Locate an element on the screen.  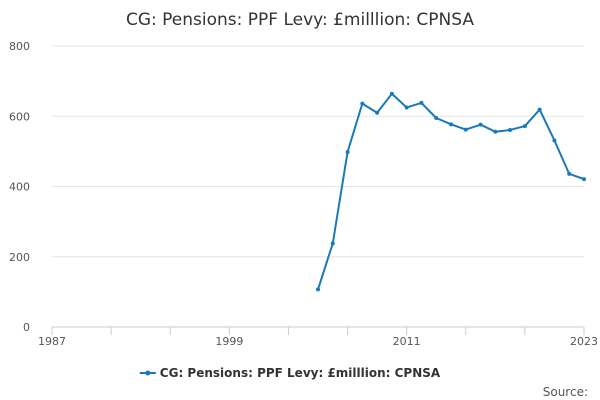
y-tick-label: 800 is located at coordinates (19, 46).